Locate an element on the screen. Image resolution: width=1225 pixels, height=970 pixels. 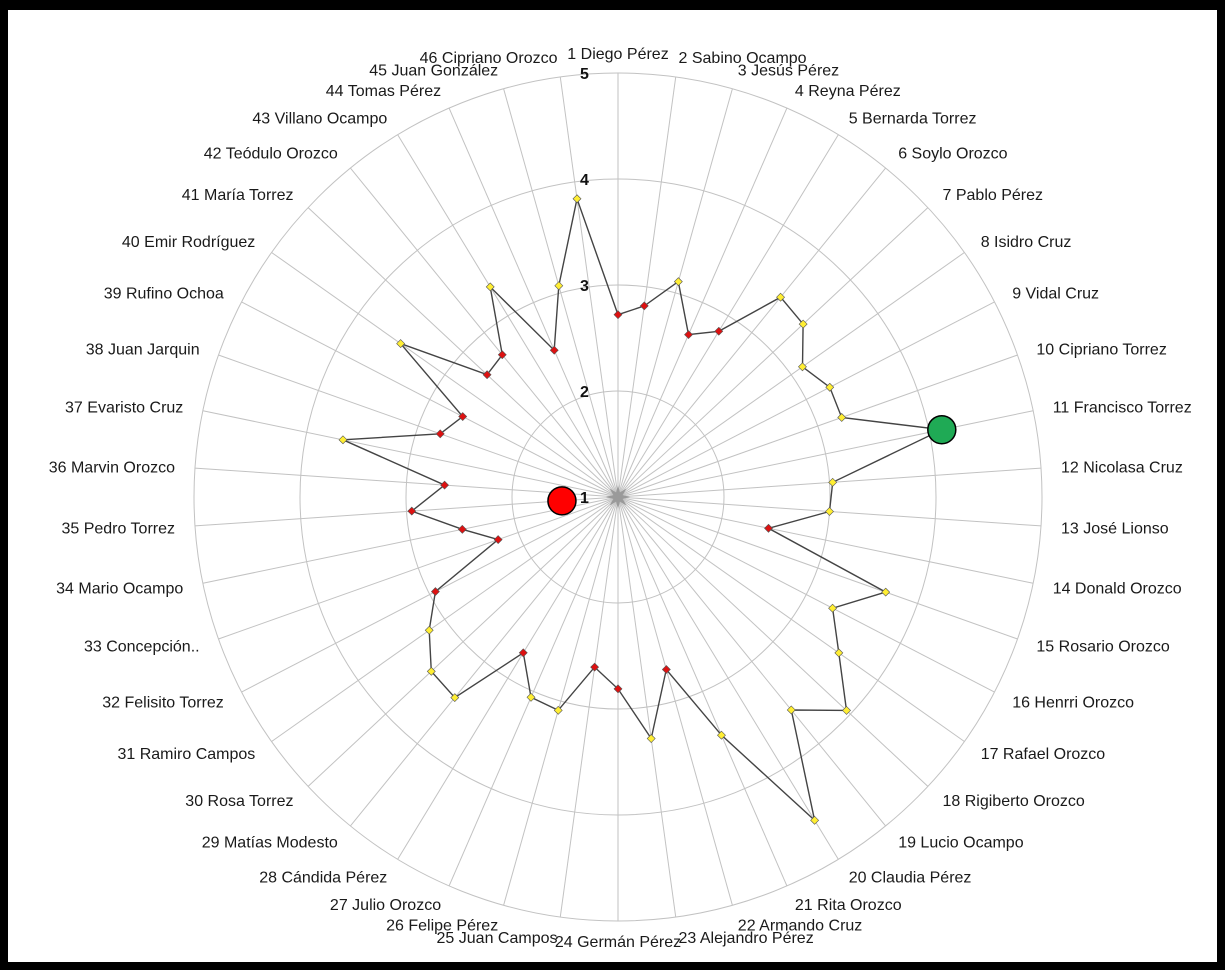
category-label: 33 Concepción.. is located at coordinates (142, 647).